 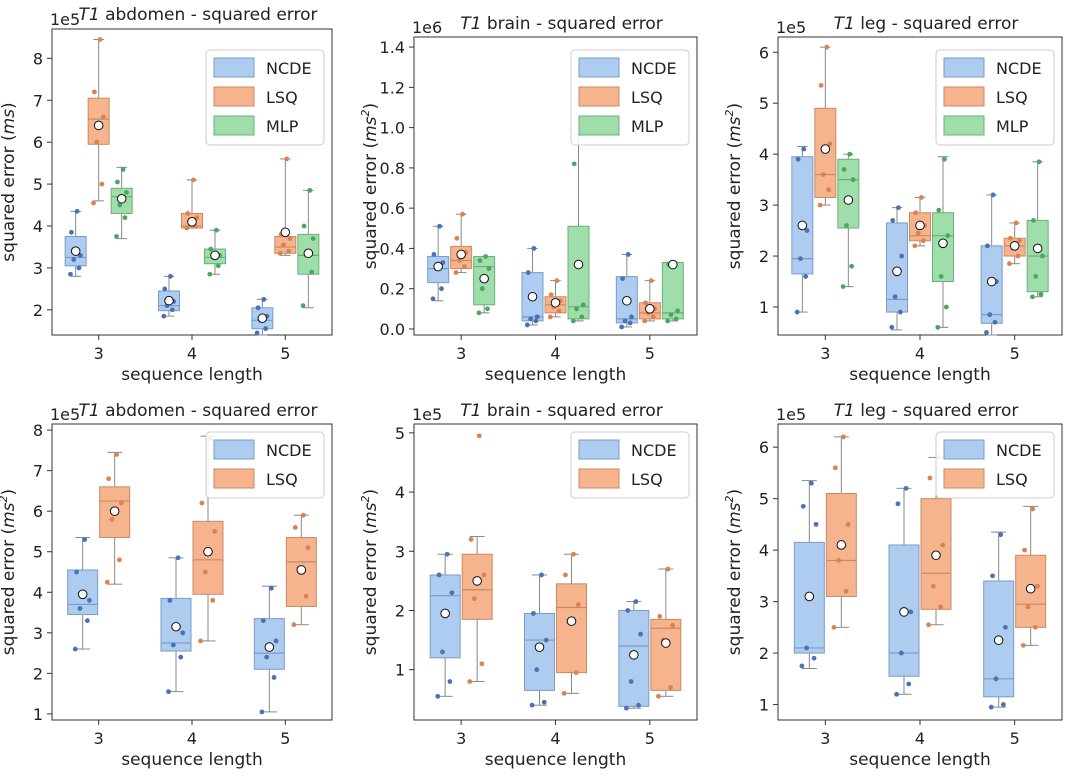 I want to click on x-tick-label: 3, so click(x=461, y=353).